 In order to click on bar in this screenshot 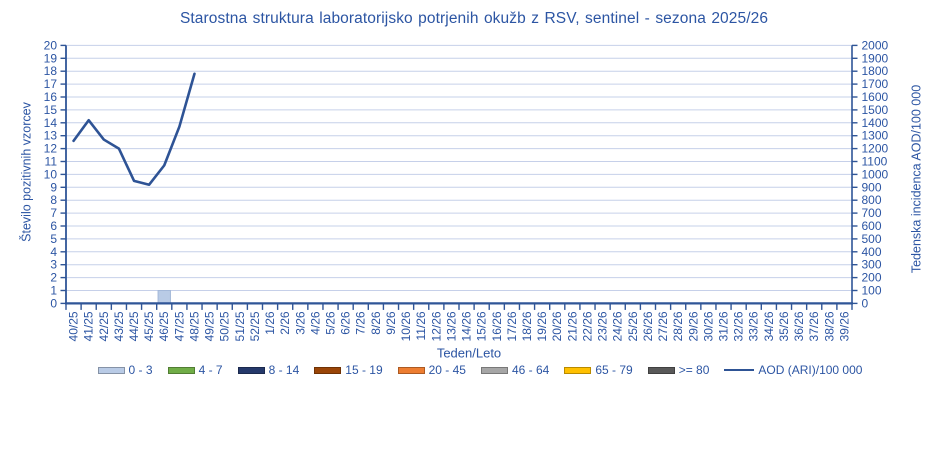, I will do `click(164, 297)`.